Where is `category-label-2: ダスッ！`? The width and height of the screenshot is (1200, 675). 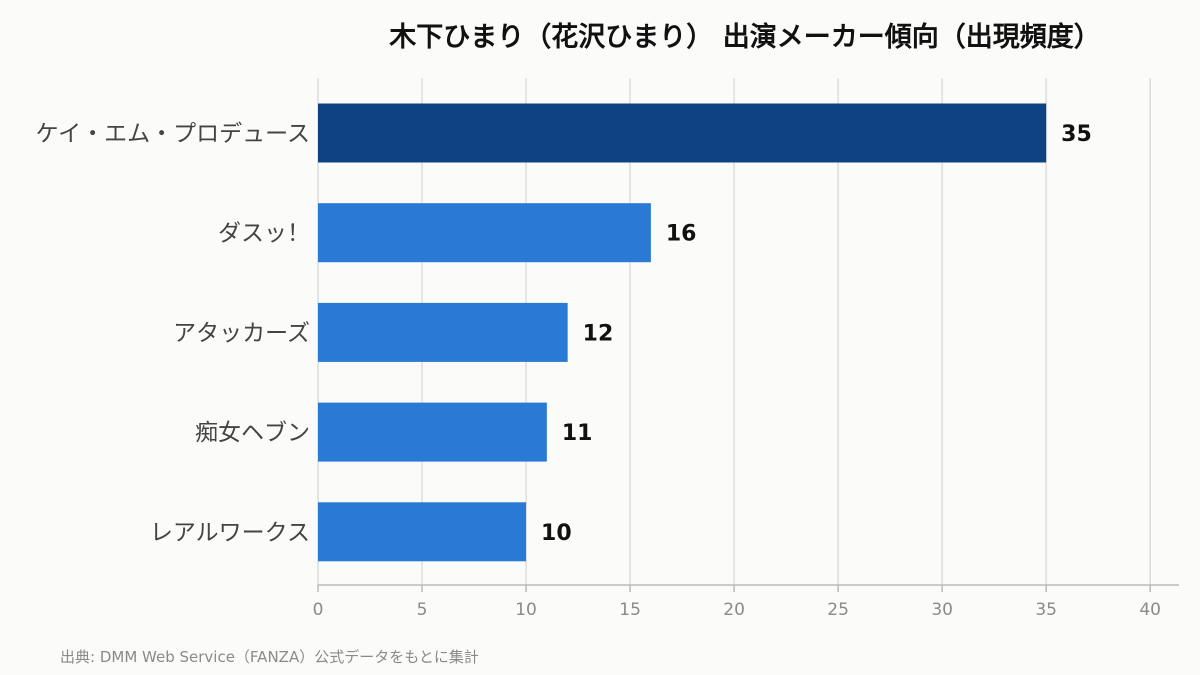
category-label-2: ダスッ！ is located at coordinates (264, 234).